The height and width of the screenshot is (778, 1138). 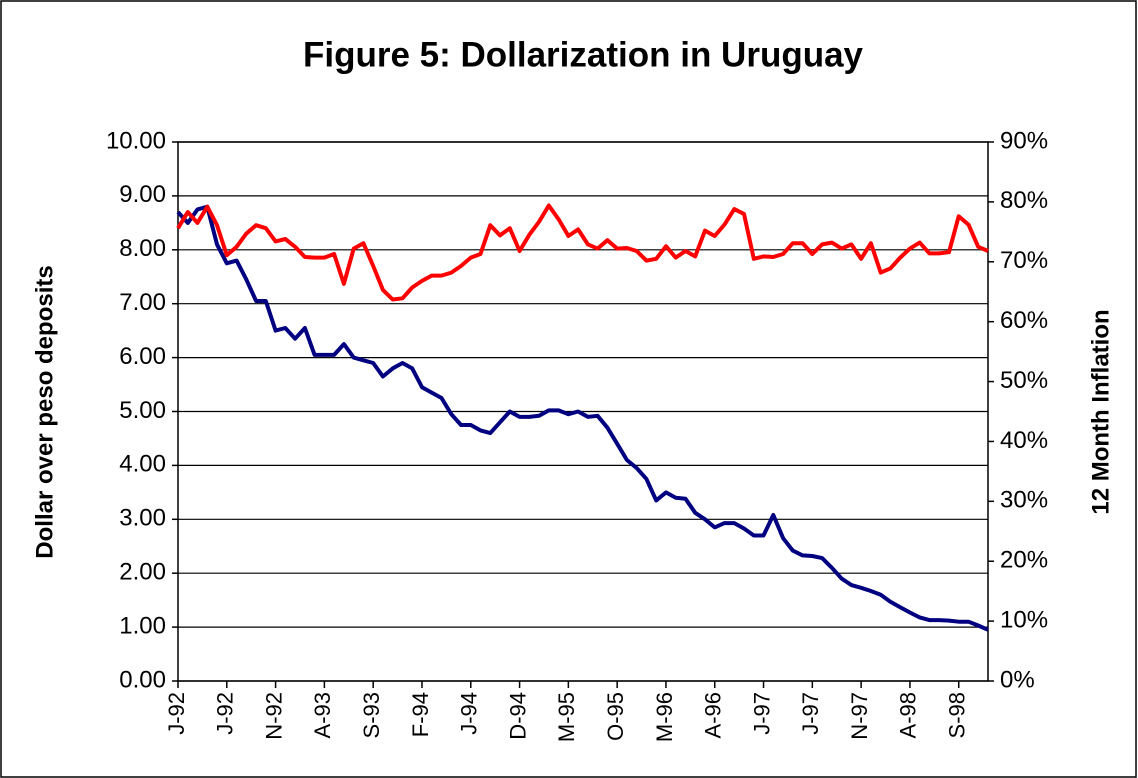 I want to click on y2-tick-label: 10%, so click(x=1024, y=619).